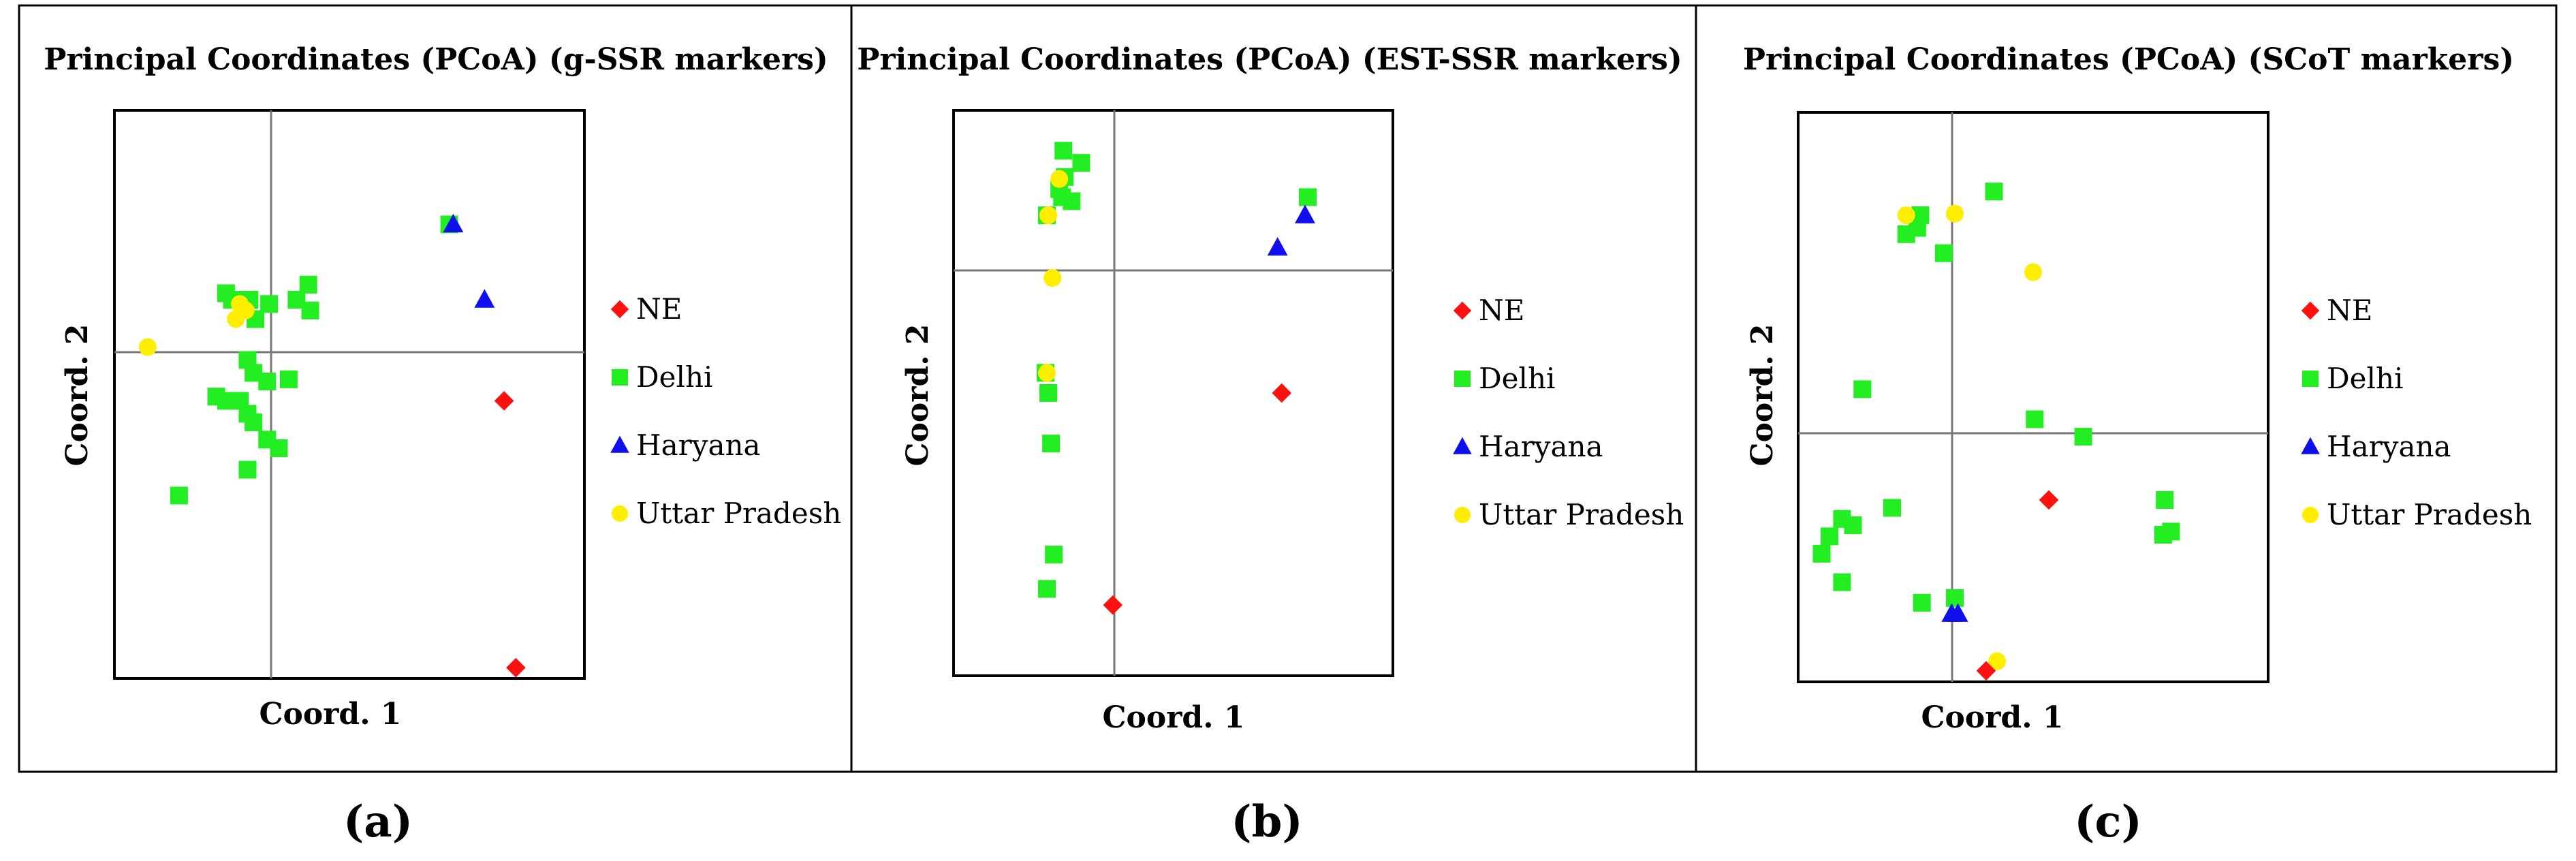 The image size is (2576, 861). I want to click on panel-a-legend: NE Delhi Haryana Uttar Pradesh, so click(725, 411).